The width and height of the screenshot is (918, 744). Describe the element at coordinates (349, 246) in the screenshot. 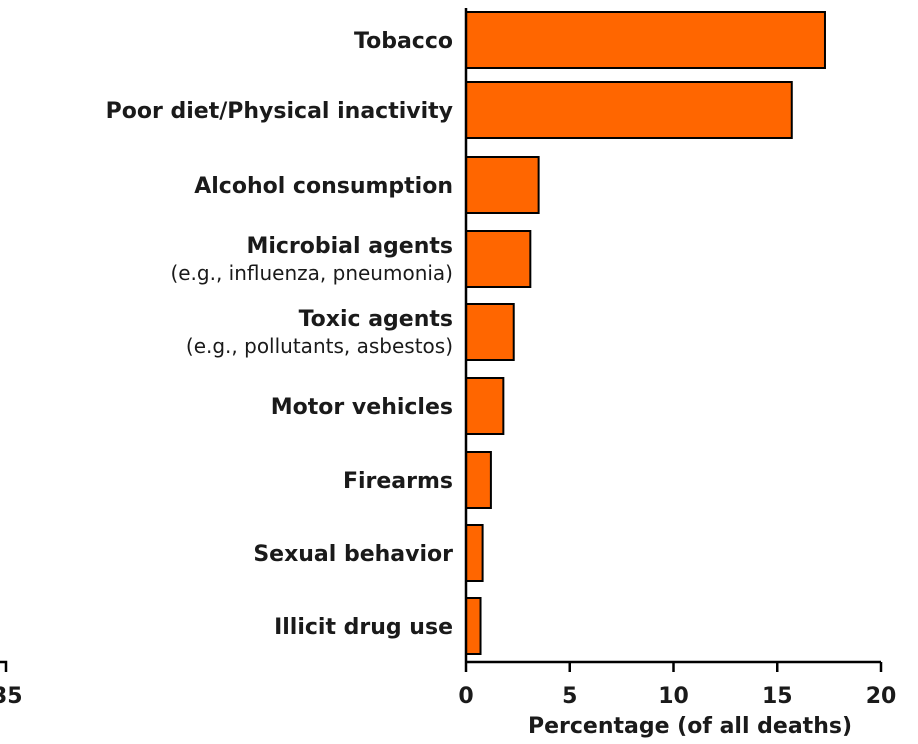

I see `category-label: Microbial agents` at that location.